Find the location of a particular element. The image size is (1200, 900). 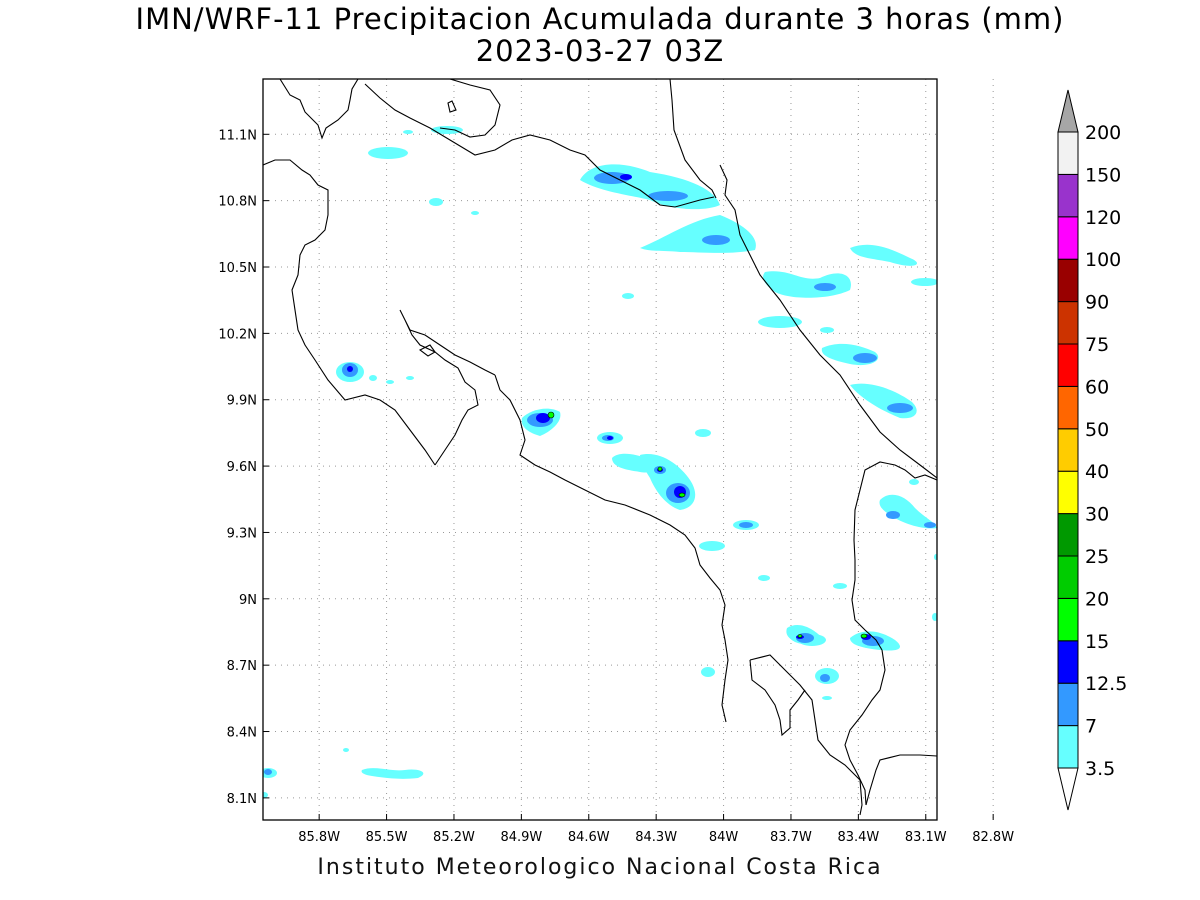

colorbar-level-label: 40 is located at coordinates (1097, 472).